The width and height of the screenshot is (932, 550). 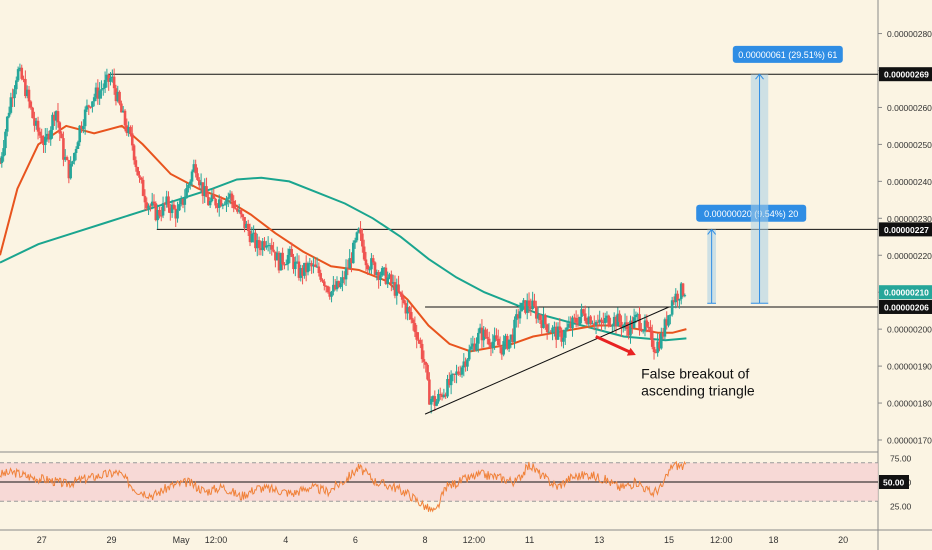 What do you see at coordinates (721, 540) in the screenshot?
I see `time-tick-label: 12:00` at bounding box center [721, 540].